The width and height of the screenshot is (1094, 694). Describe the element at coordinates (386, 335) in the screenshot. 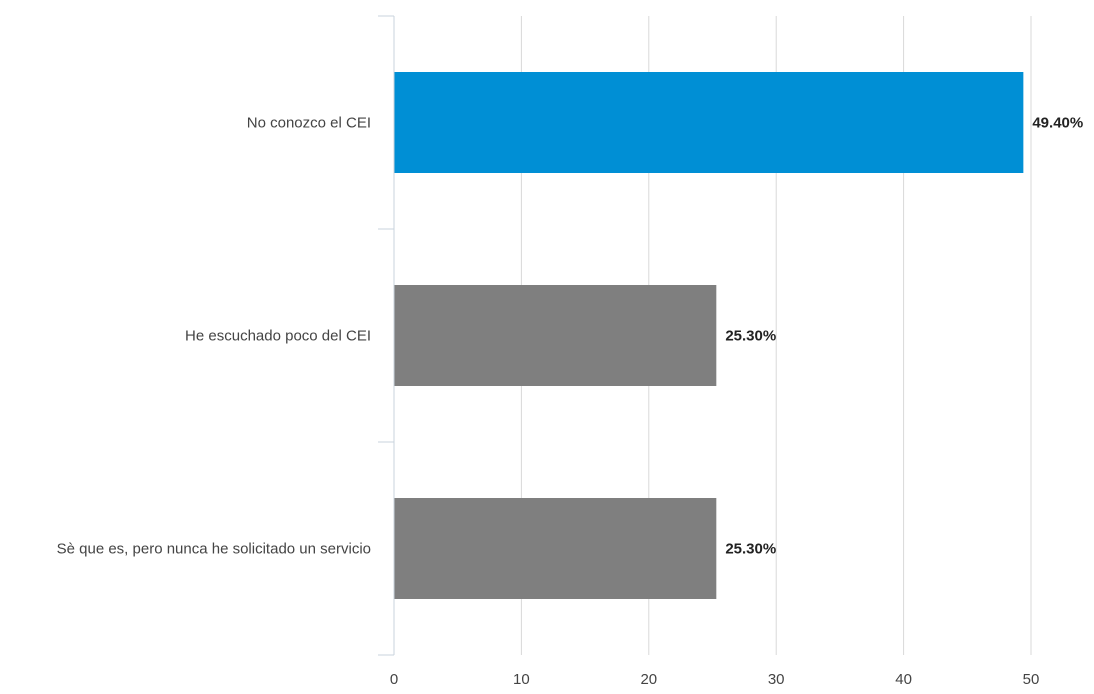

I see `y-axis` at that location.